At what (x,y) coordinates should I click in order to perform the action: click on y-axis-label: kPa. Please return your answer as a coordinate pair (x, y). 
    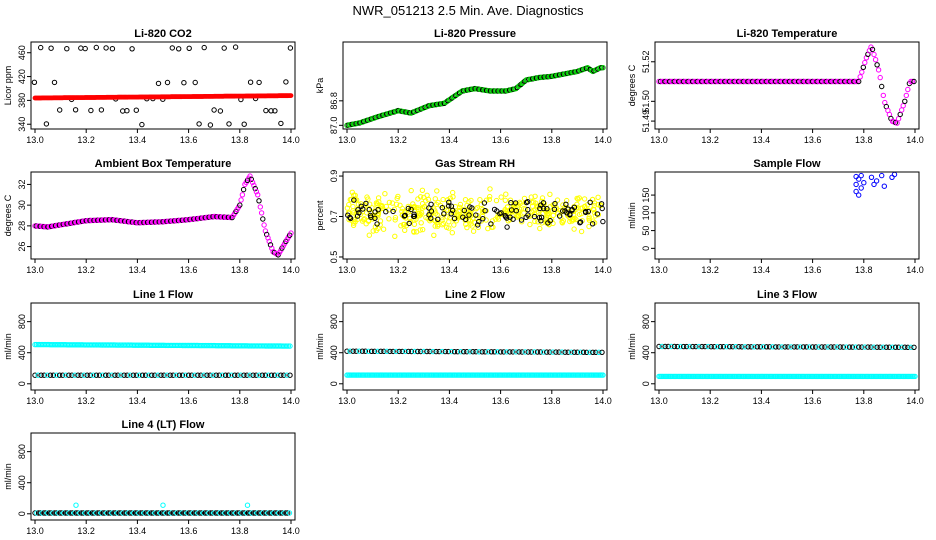
    Looking at the image, I should click on (320, 86).